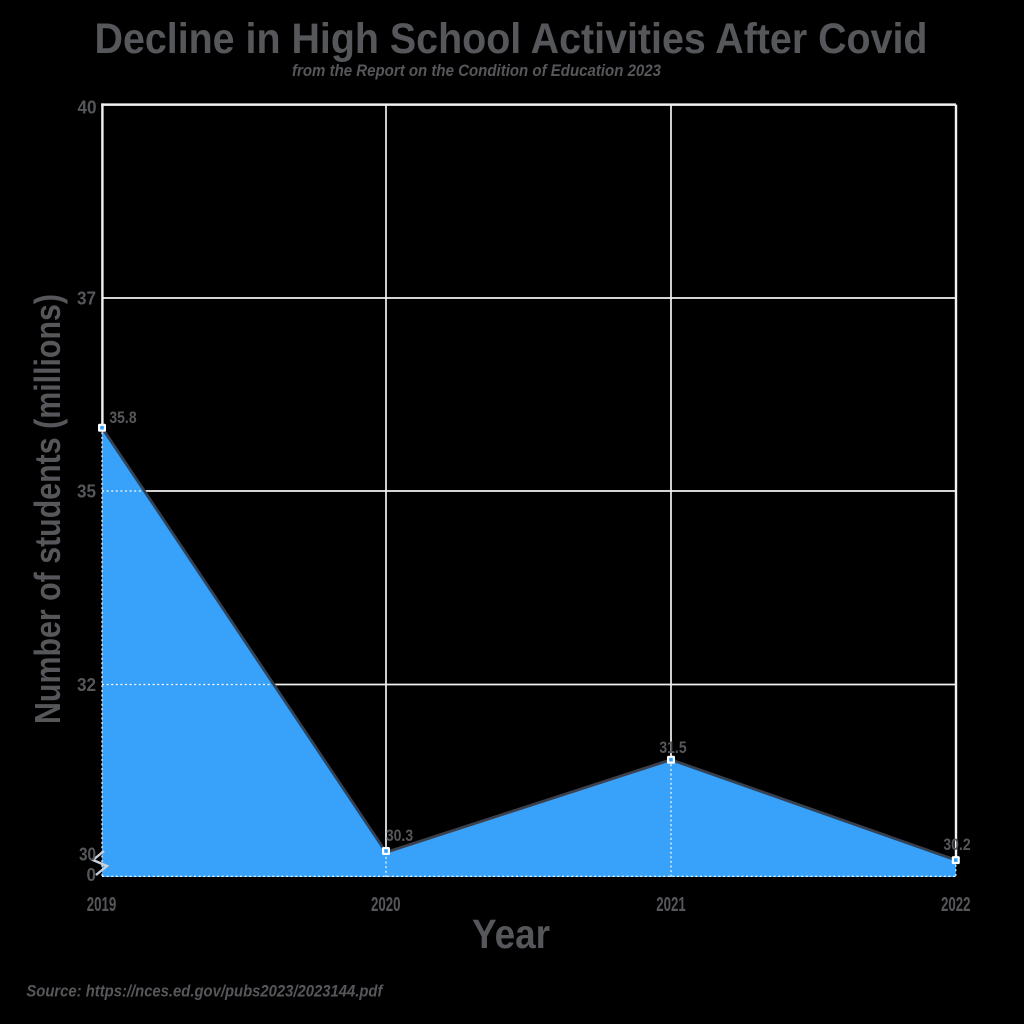 The width and height of the screenshot is (1024, 1024). I want to click on svg-text: 37, so click(86, 298).